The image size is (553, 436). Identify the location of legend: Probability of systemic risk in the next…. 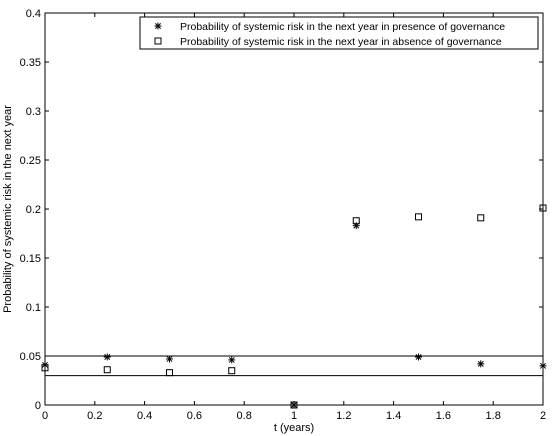
(339, 33).